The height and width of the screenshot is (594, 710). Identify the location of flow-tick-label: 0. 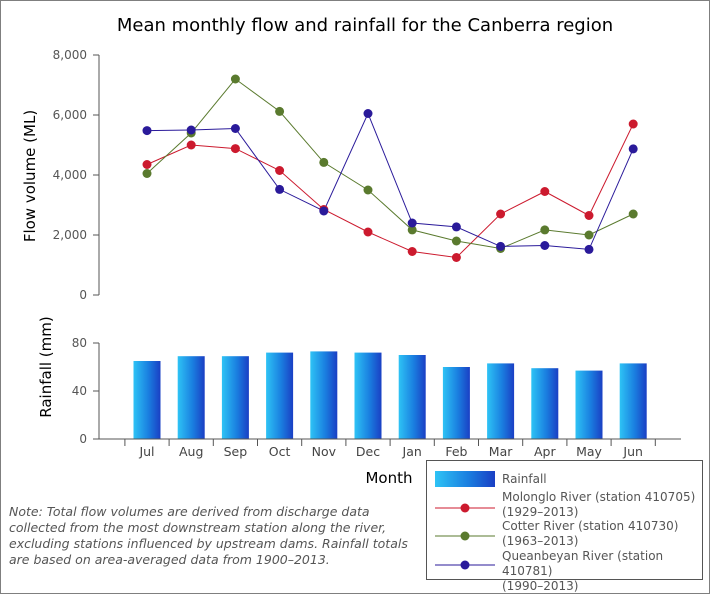
(83, 295).